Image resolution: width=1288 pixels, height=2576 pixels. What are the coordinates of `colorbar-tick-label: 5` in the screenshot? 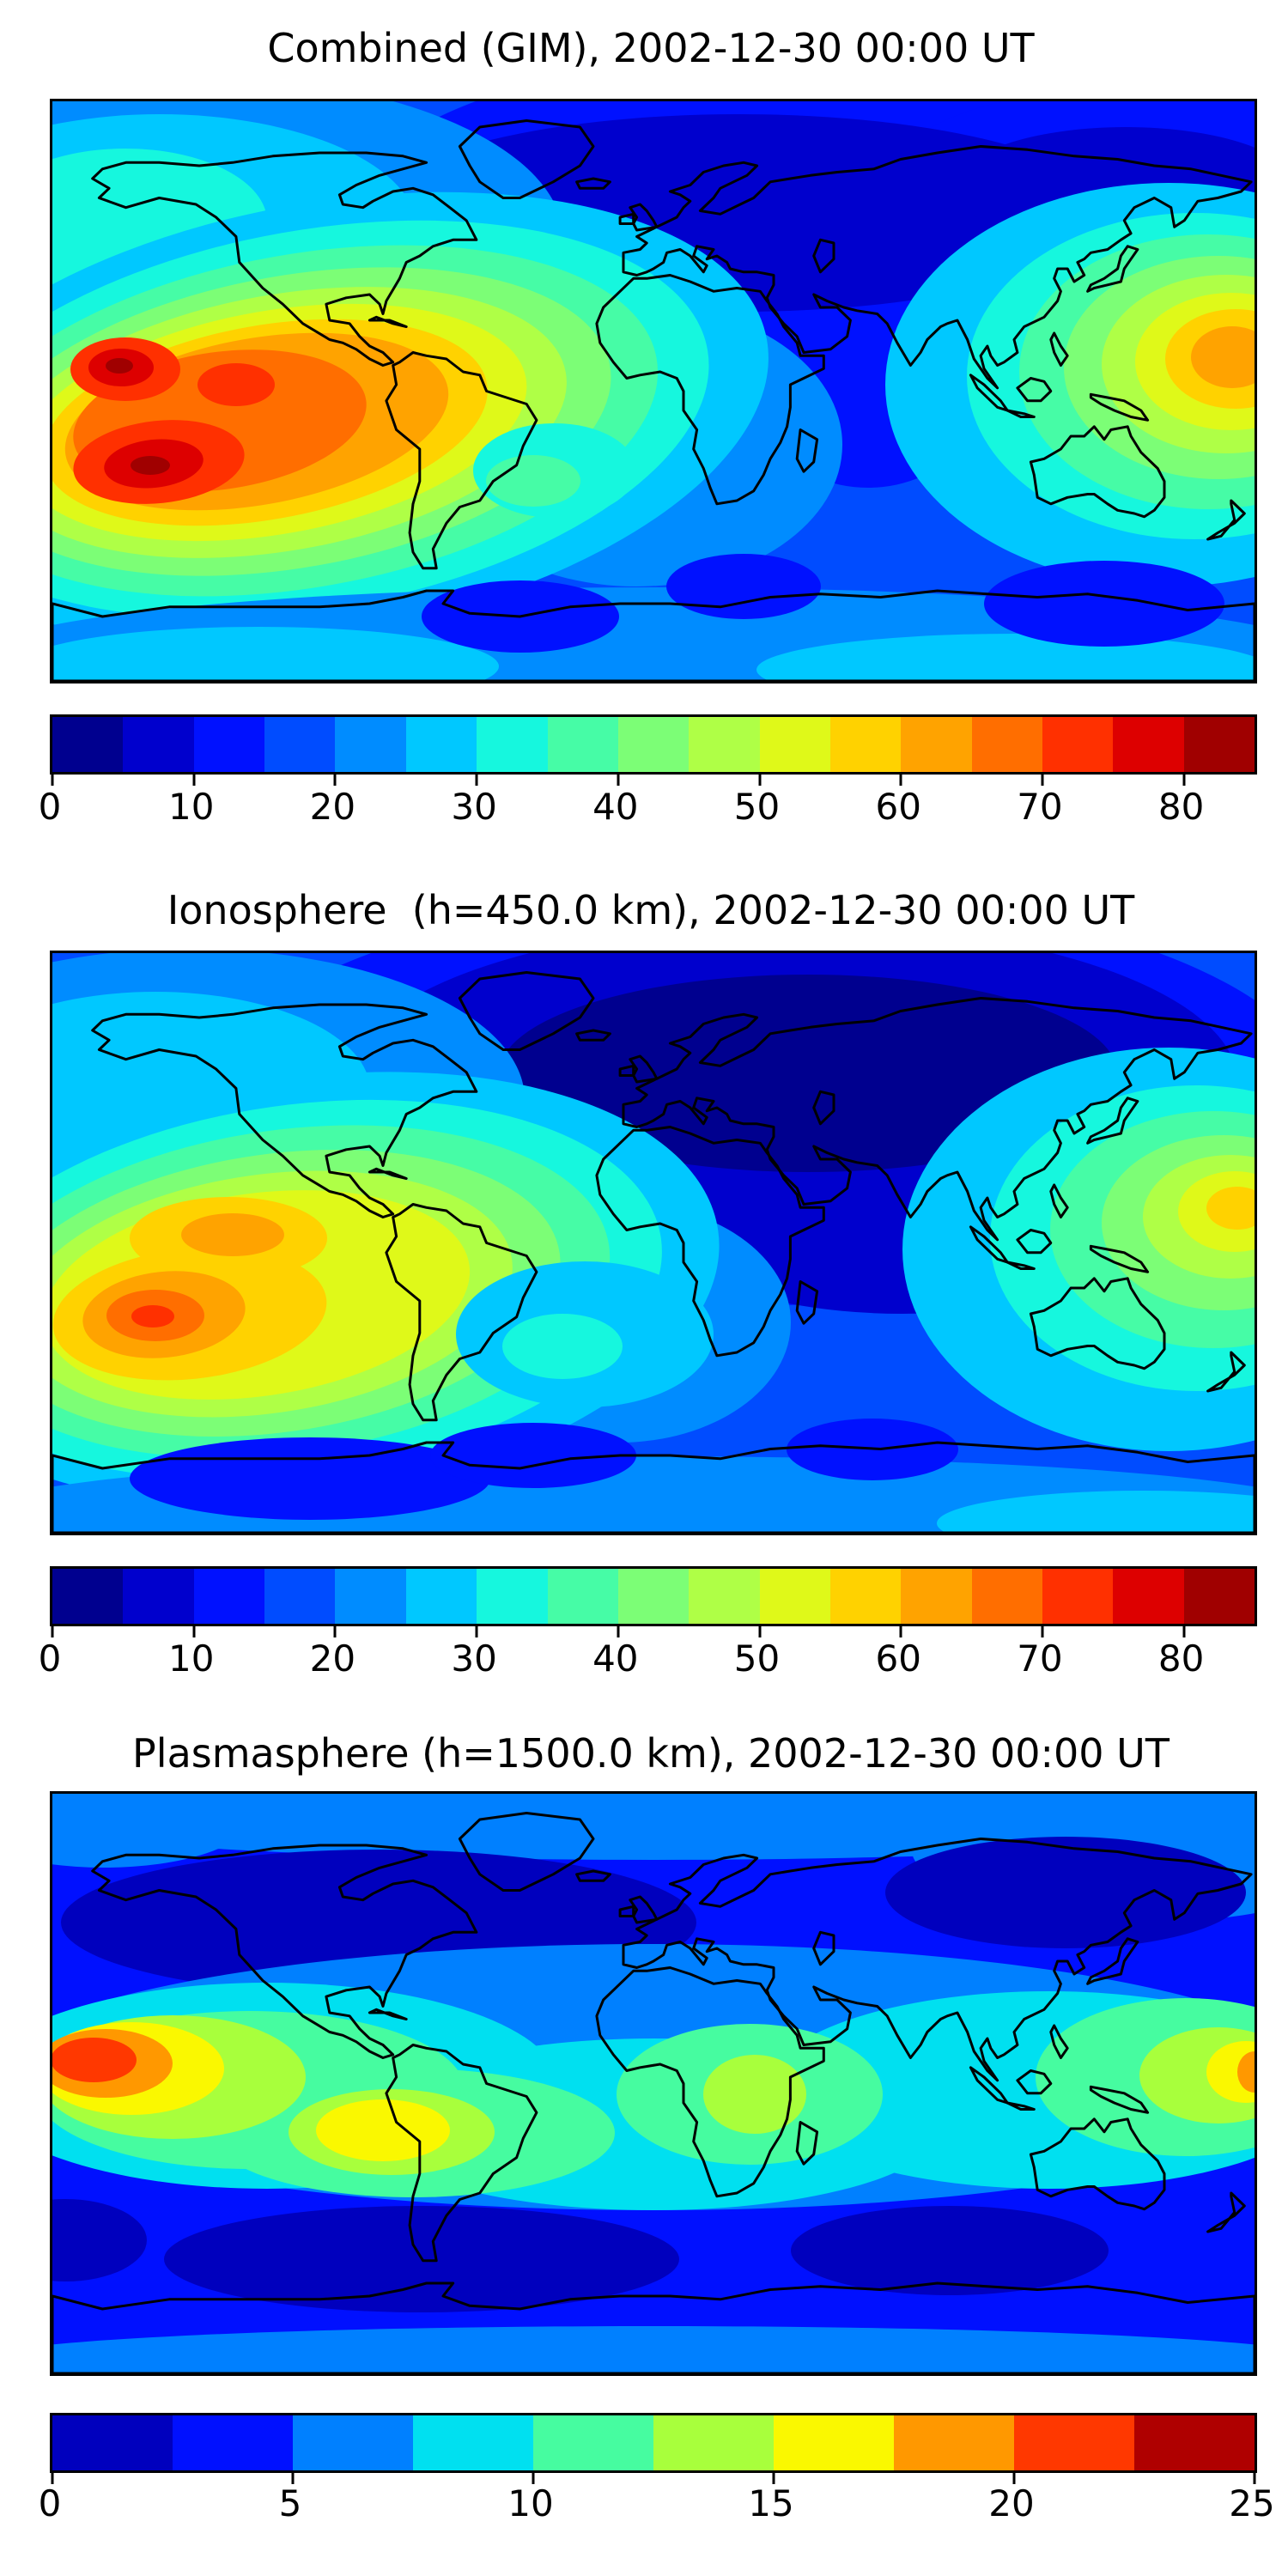 It's located at (290, 2503).